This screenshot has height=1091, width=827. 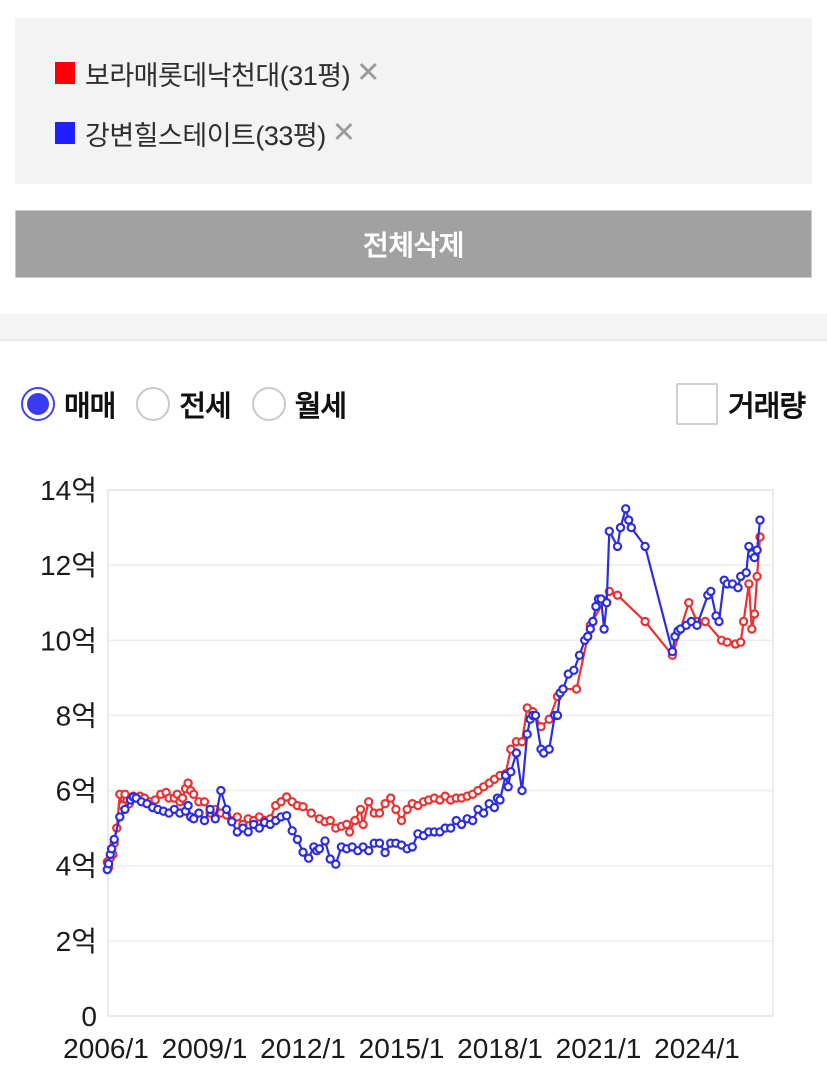 What do you see at coordinates (65, 73) in the screenshot?
I see `series-color-swatch-red` at bounding box center [65, 73].